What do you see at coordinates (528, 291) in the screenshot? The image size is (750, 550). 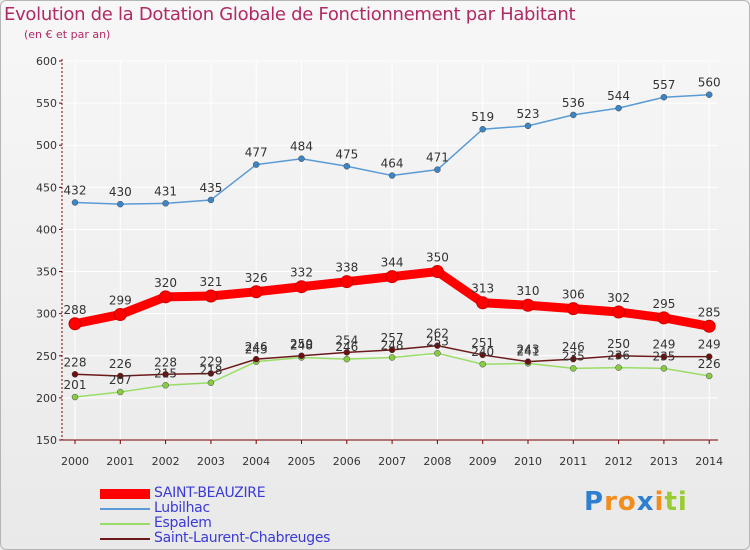 I see `data-label-saint-beauzire: 310` at bounding box center [528, 291].